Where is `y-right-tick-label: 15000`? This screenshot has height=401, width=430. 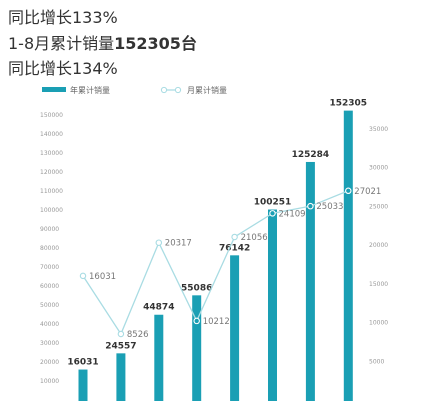
y-right-tick-label: 15000 is located at coordinates (378, 284).